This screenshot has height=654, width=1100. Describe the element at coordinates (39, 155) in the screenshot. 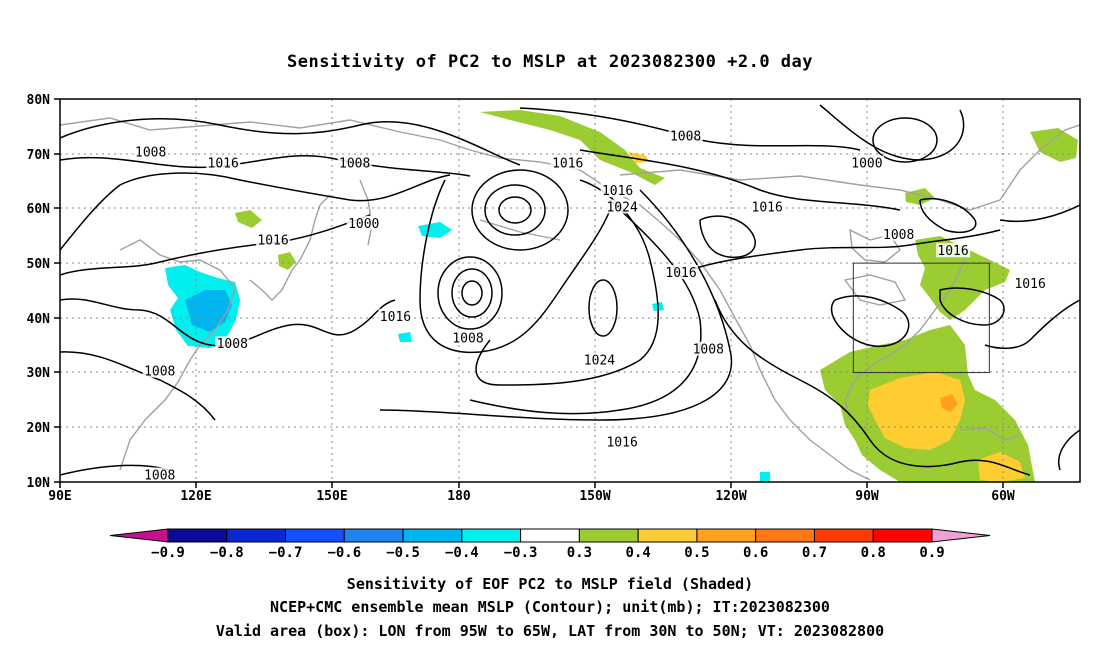

I see `lat-label: 70N` at that location.